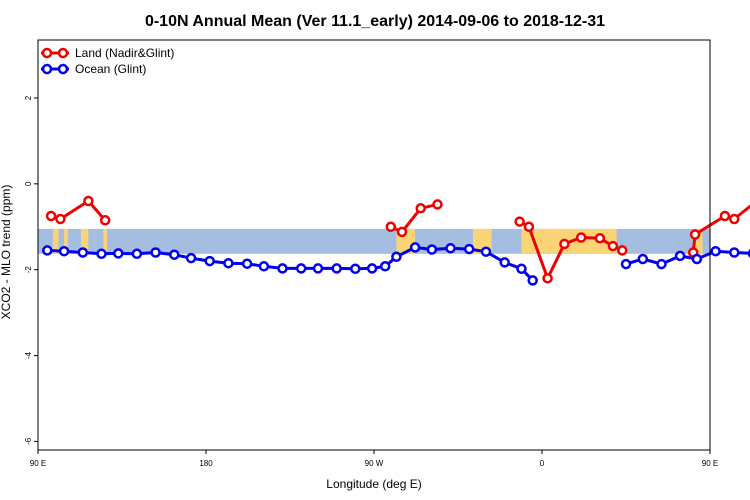 The image size is (750, 500). I want to click on land-legend-label: Land (Nadir&Glint), so click(124, 53).